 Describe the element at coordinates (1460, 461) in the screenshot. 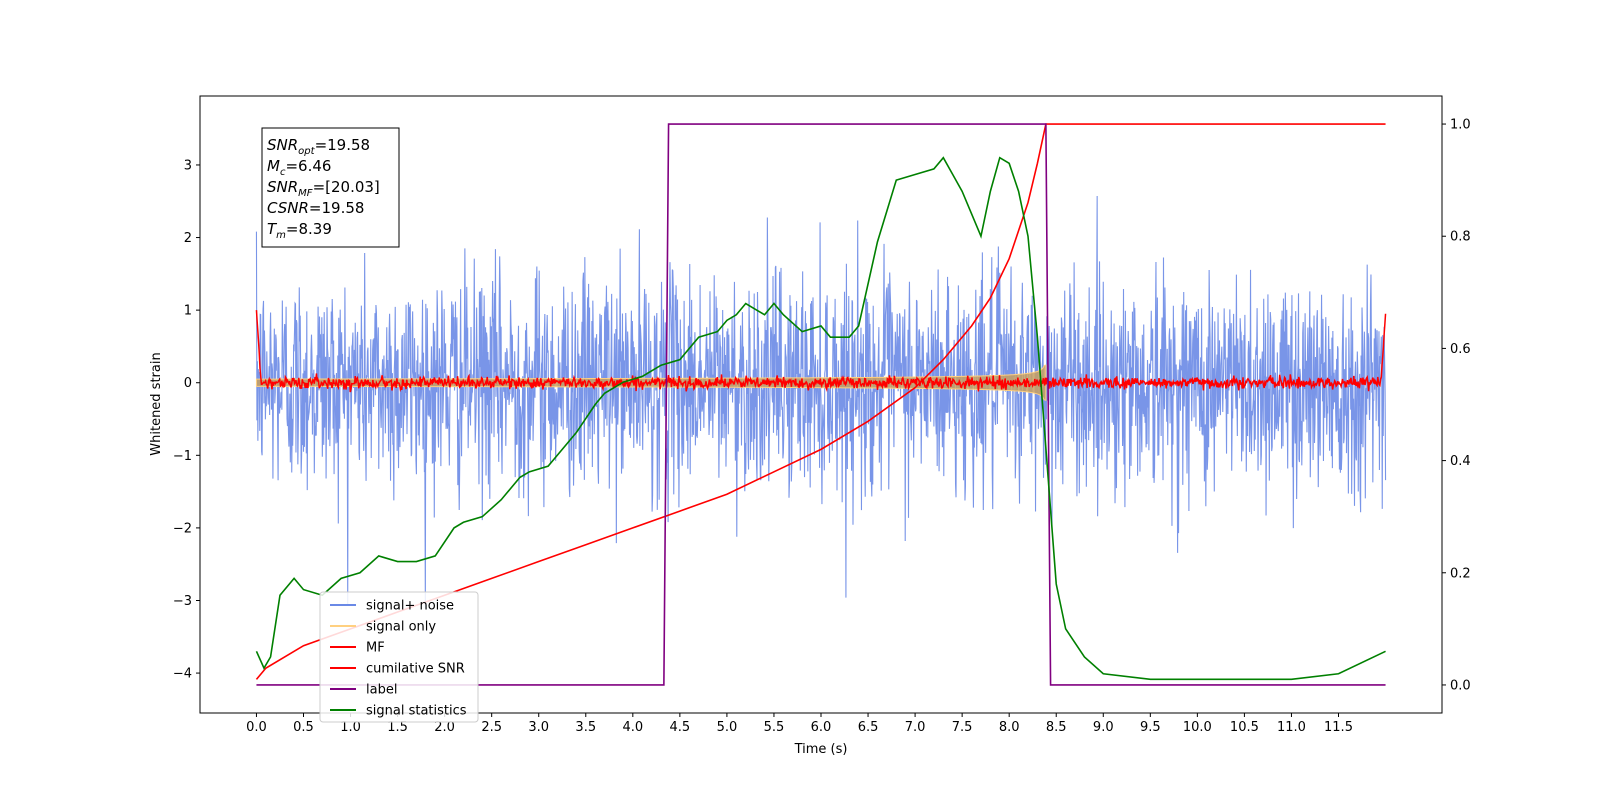

I see `y-right-tick-label: 0.4` at that location.